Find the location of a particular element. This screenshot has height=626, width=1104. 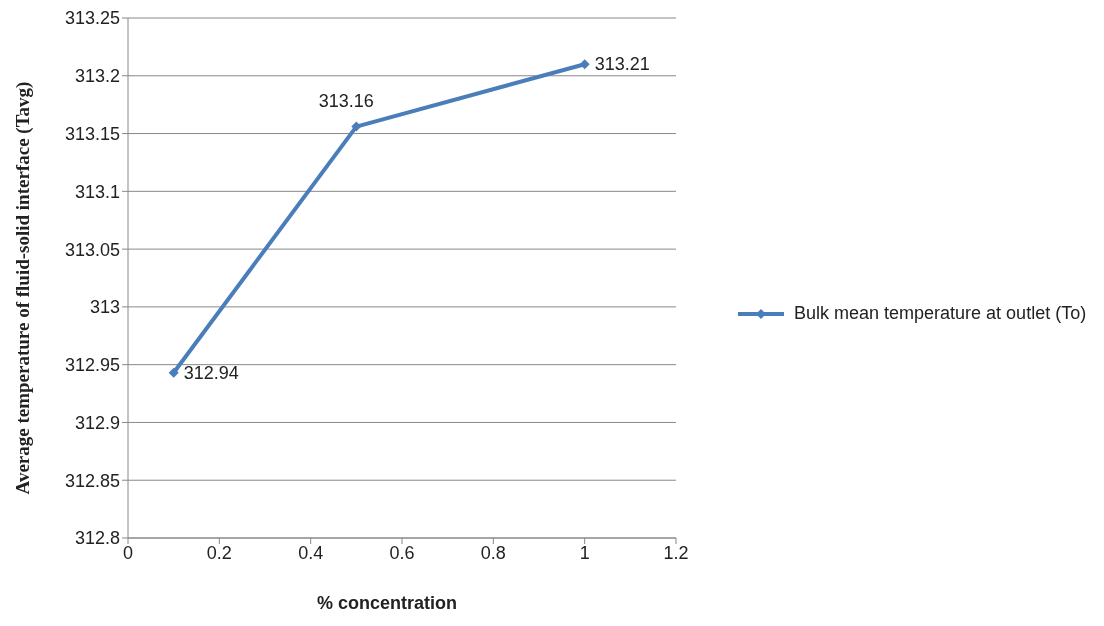

x-tick-label: 0.4 is located at coordinates (311, 552).